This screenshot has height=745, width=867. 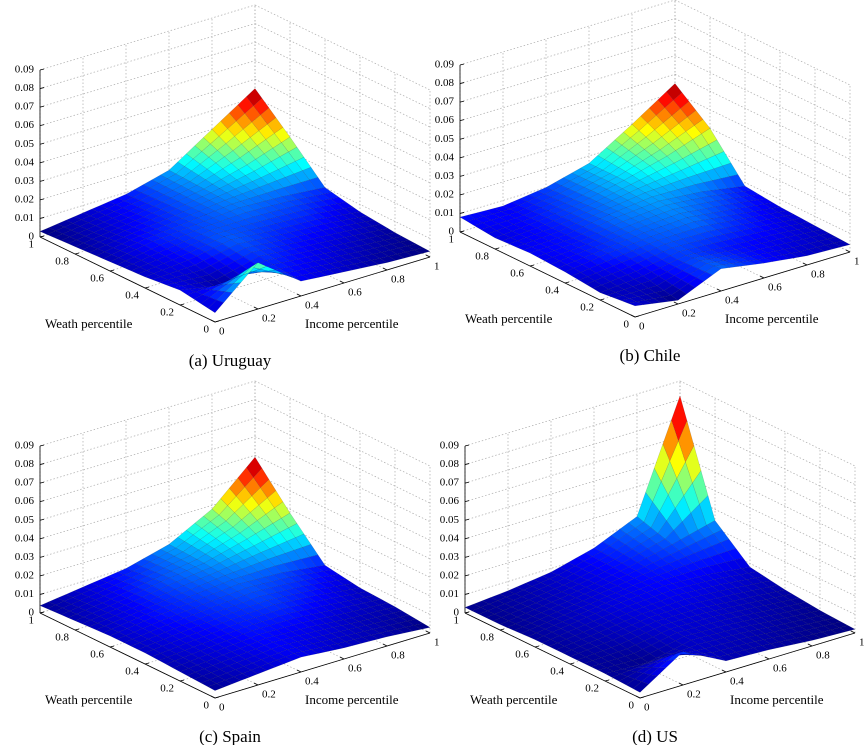 What do you see at coordinates (450, 501) in the screenshot?
I see `z-tick-label: 0.06` at bounding box center [450, 501].